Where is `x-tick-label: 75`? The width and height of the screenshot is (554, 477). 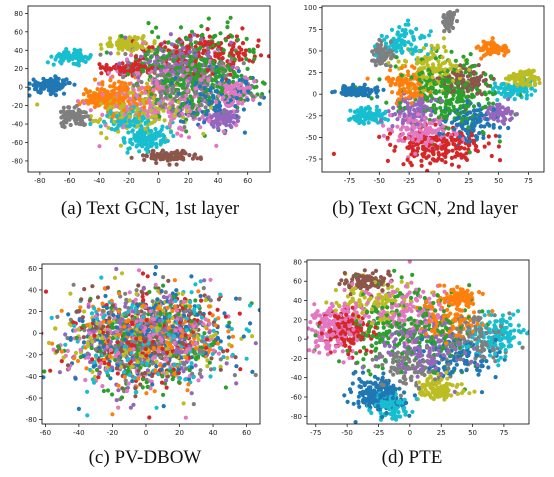
x-tick-label: 75 is located at coordinates (528, 181).